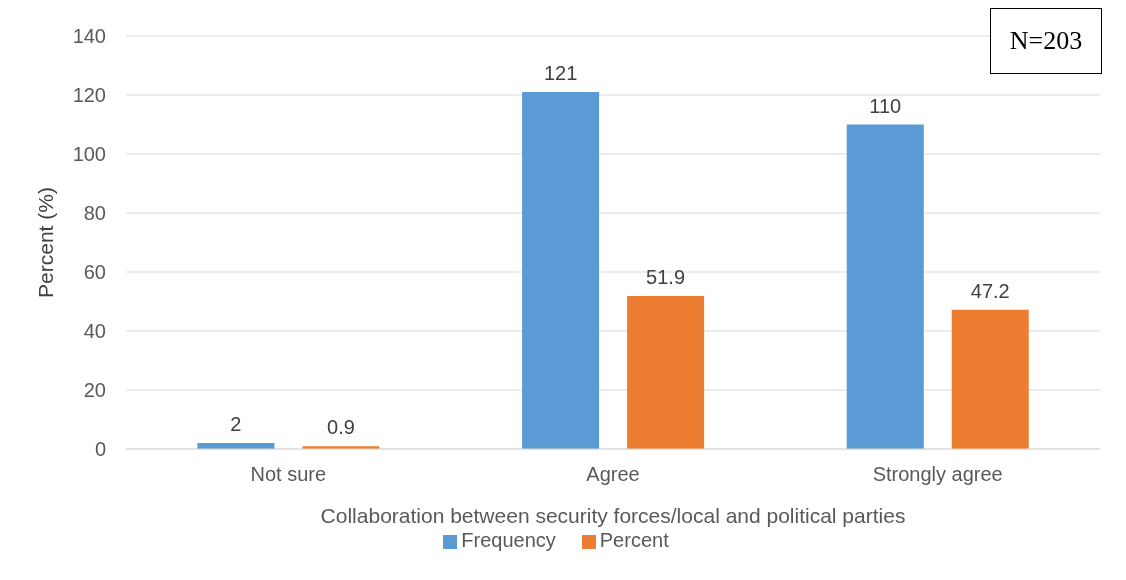 The width and height of the screenshot is (1126, 580). I want to click on y-tick-label: 0, so click(100, 449).